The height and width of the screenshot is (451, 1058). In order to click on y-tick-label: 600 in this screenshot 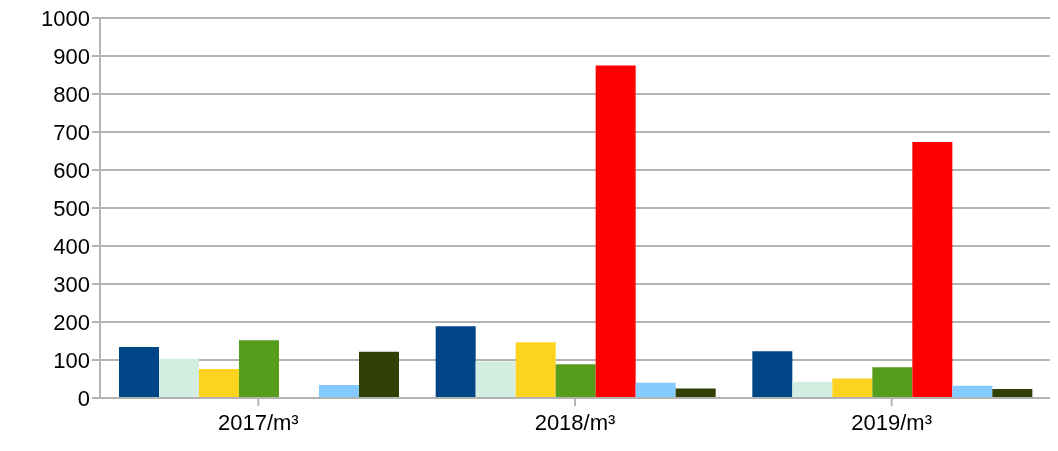, I will do `click(71, 170)`.